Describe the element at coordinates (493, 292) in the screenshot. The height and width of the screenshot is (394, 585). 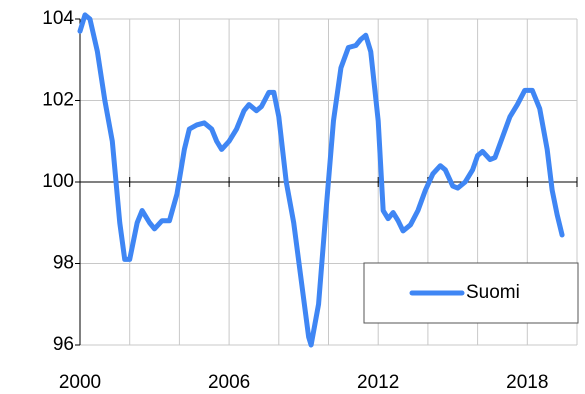
I see `legend-label: Suomi` at that location.